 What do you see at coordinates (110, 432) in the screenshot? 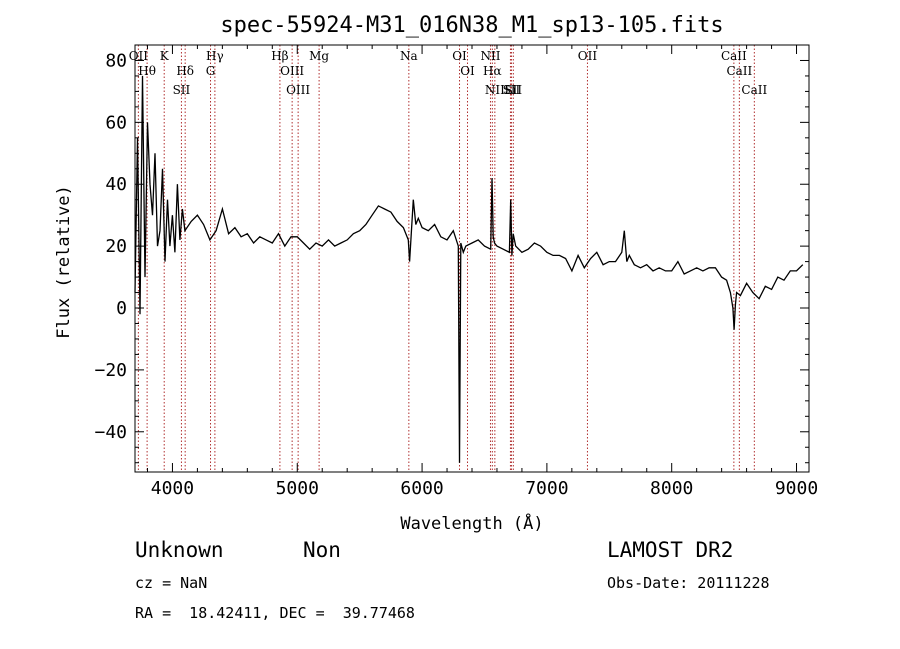
I see `y-tick-label: −40` at bounding box center [110, 432].